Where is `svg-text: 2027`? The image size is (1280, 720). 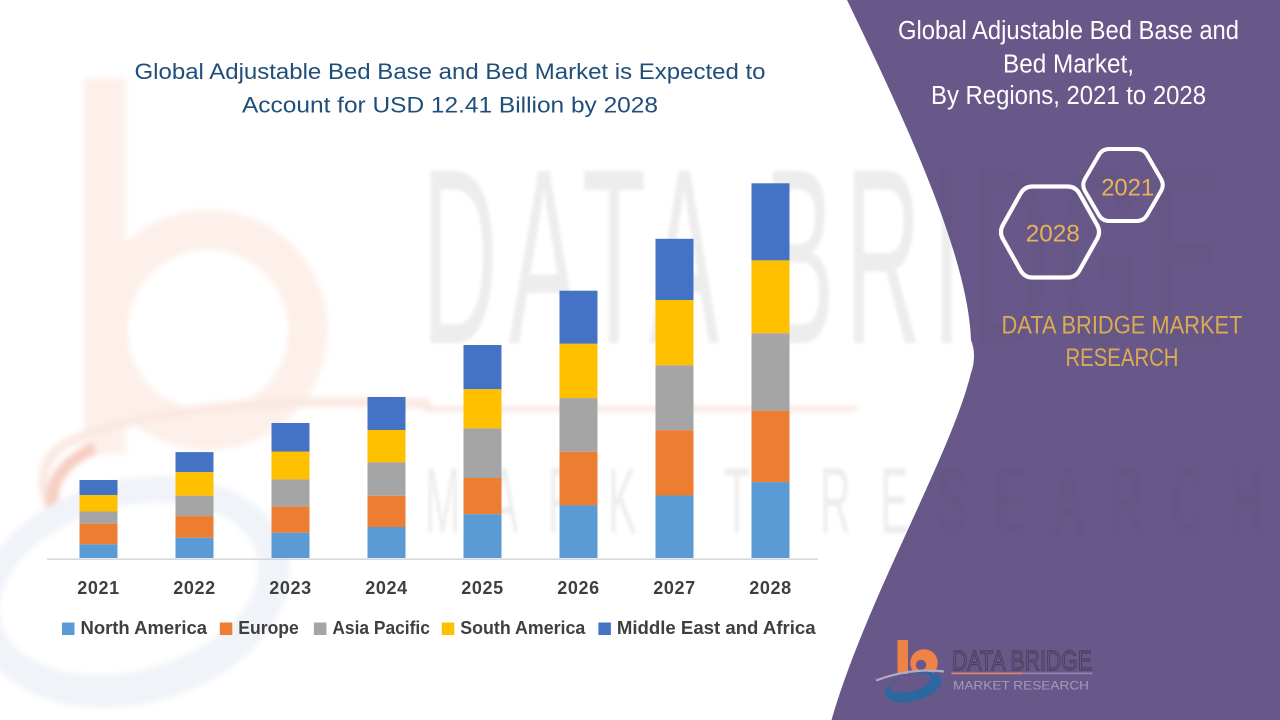 svg-text: 2027 is located at coordinates (674, 588).